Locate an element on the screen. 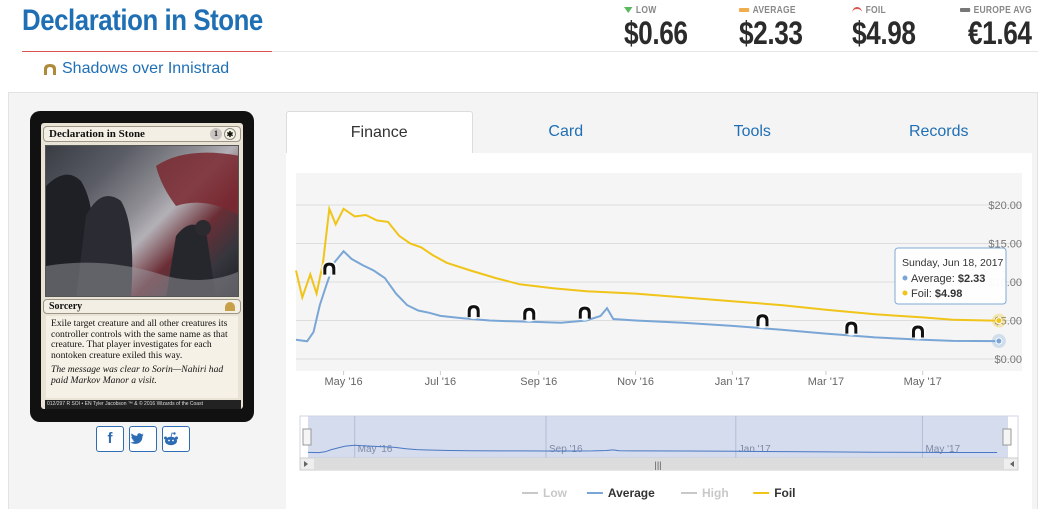 This screenshot has width=1038, height=509. card-name-bar: Declaration in Stone 1 ✱ is located at coordinates (142, 134).